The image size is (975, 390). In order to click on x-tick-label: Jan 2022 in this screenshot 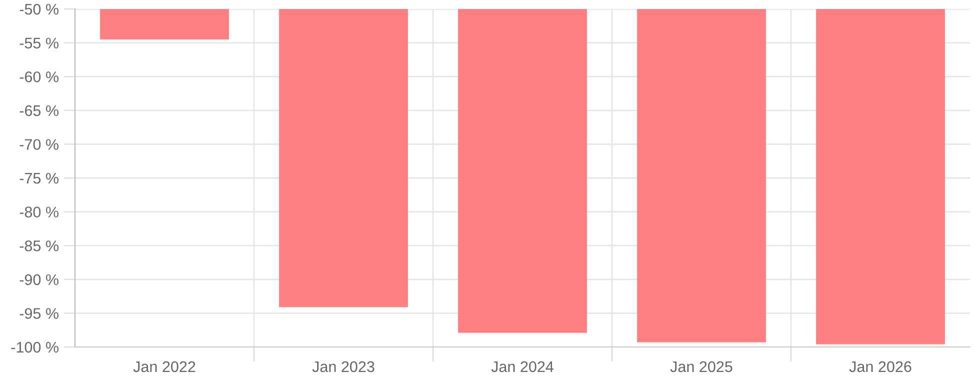, I will do `click(164, 366)`.